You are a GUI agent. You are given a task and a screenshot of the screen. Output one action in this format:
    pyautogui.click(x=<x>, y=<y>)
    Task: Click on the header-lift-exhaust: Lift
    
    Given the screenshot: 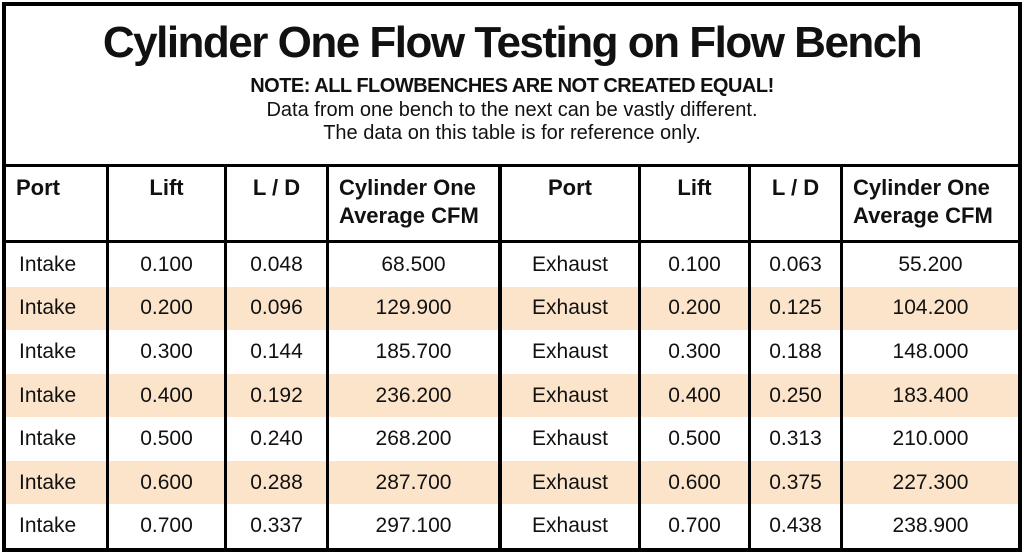 What is the action you would take?
    pyautogui.click(x=696, y=203)
    